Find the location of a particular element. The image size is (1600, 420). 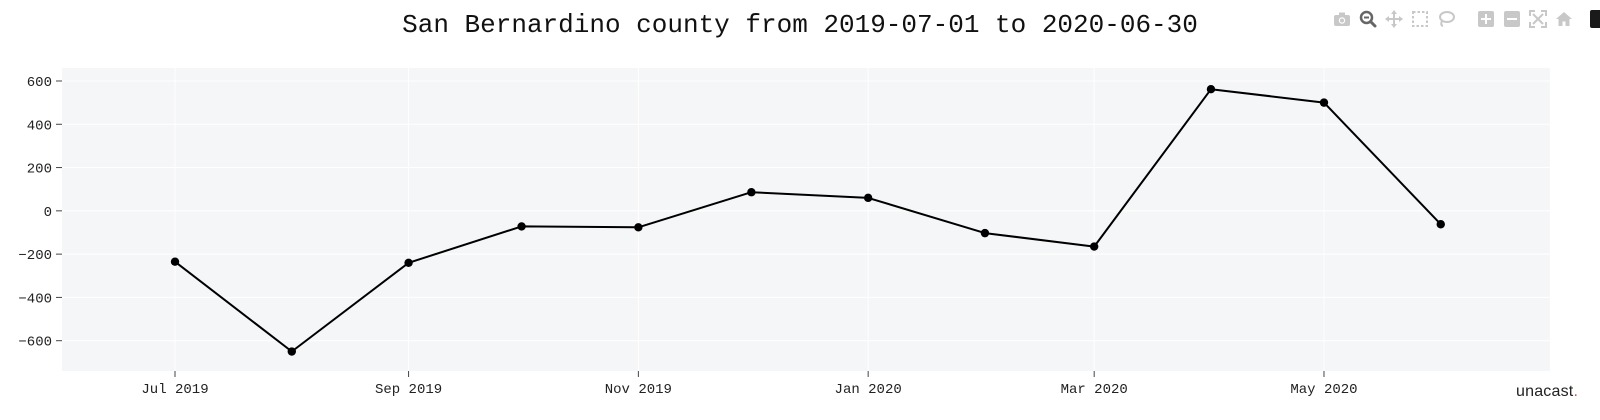

box-select-icon is located at coordinates (1420, 19).